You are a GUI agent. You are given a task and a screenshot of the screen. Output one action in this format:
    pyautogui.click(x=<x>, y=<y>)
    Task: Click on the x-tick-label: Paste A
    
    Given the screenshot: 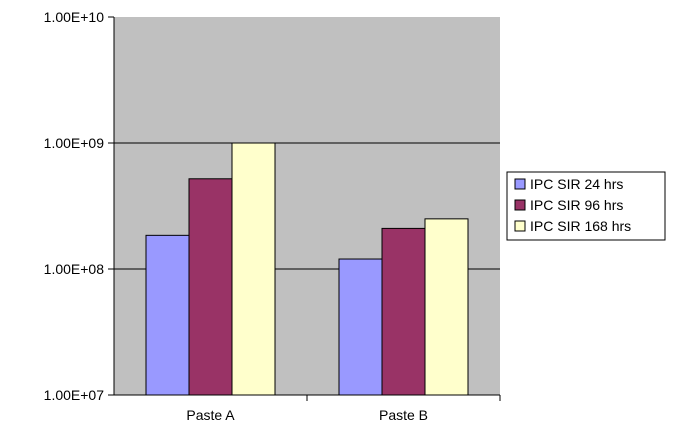 What is the action you would take?
    pyautogui.click(x=210, y=415)
    